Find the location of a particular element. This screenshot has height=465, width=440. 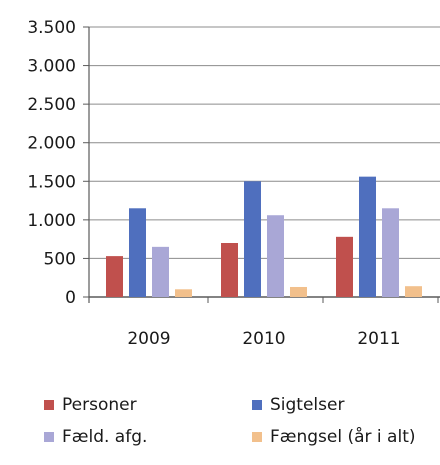

x-axis-ticks: 2009 2010 2011 is located at coordinates (263, 339).